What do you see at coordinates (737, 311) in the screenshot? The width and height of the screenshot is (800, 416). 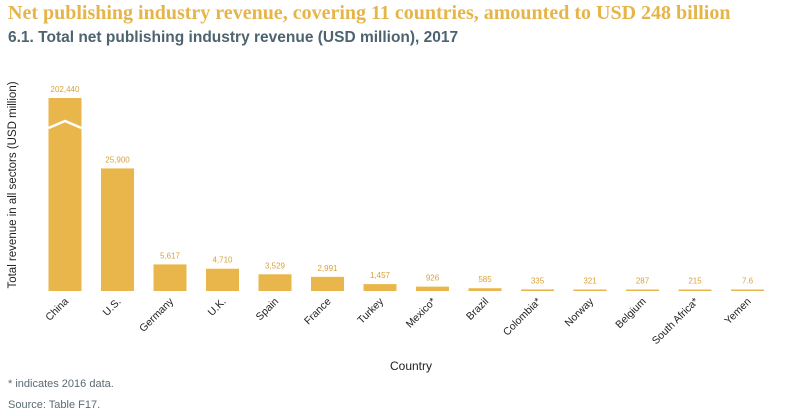 I see `x-tick-label-13: Yemen` at bounding box center [737, 311].